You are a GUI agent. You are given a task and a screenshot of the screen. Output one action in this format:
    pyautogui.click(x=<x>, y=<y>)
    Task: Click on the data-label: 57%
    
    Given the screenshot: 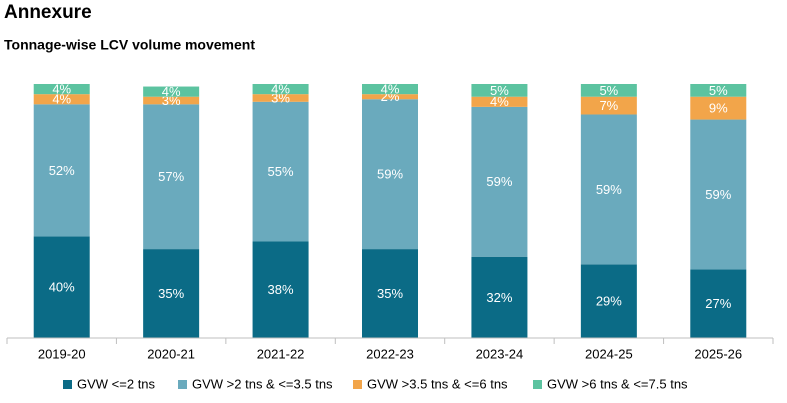 What is the action you would take?
    pyautogui.click(x=171, y=176)
    